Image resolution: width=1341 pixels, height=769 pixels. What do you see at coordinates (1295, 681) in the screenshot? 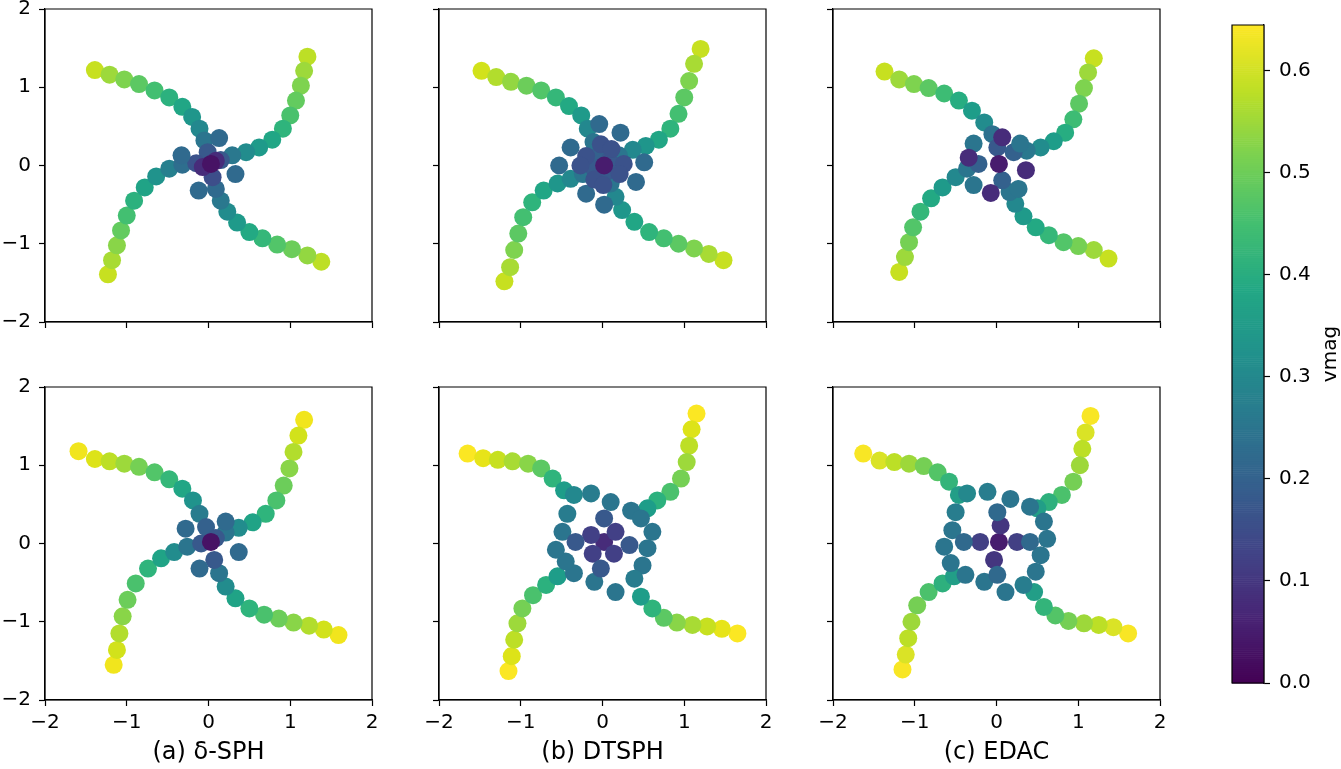
I see `color-bar-label: 0.0` at bounding box center [1295, 681].